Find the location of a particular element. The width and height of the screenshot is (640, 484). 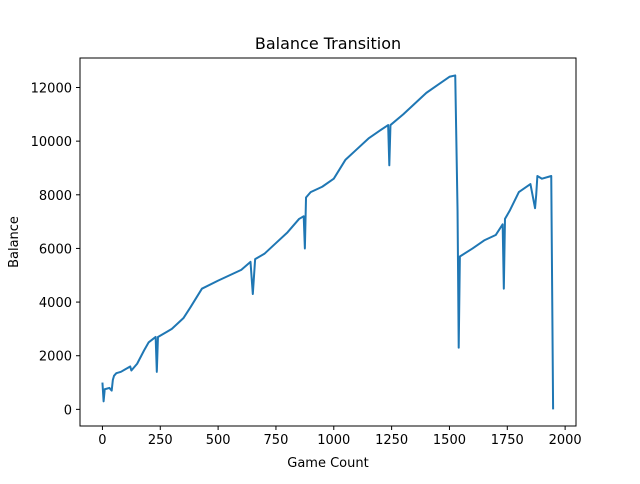

y-tick-label: 4000 is located at coordinates (55, 303).